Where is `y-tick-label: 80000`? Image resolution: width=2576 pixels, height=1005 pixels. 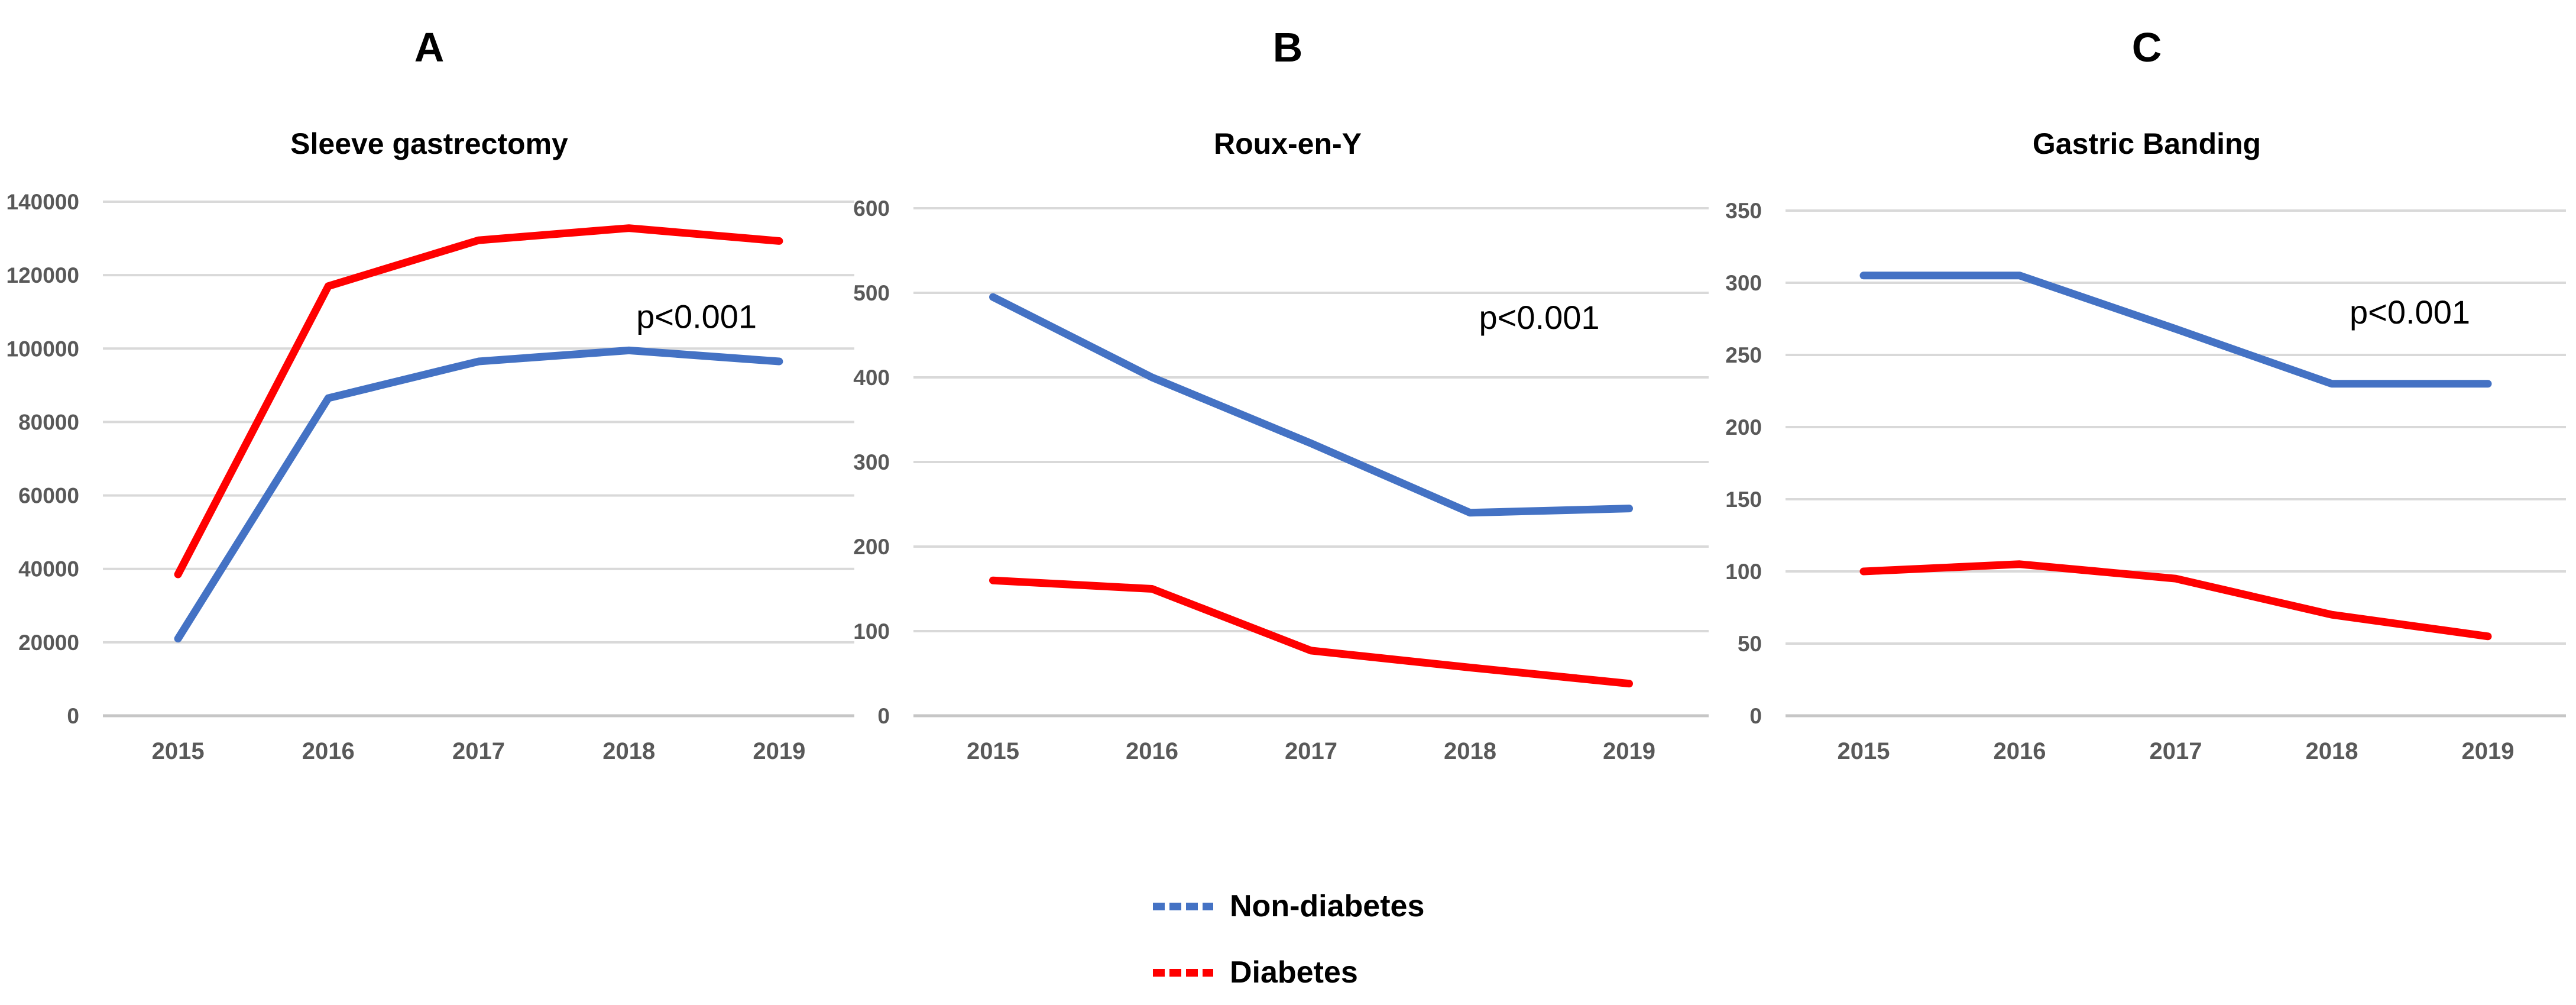
y-tick-label: 80000 is located at coordinates (48, 422).